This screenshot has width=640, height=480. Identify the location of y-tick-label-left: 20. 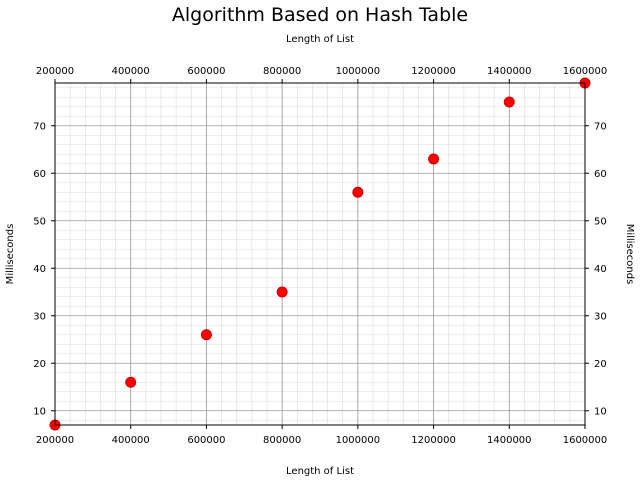
(39, 364).